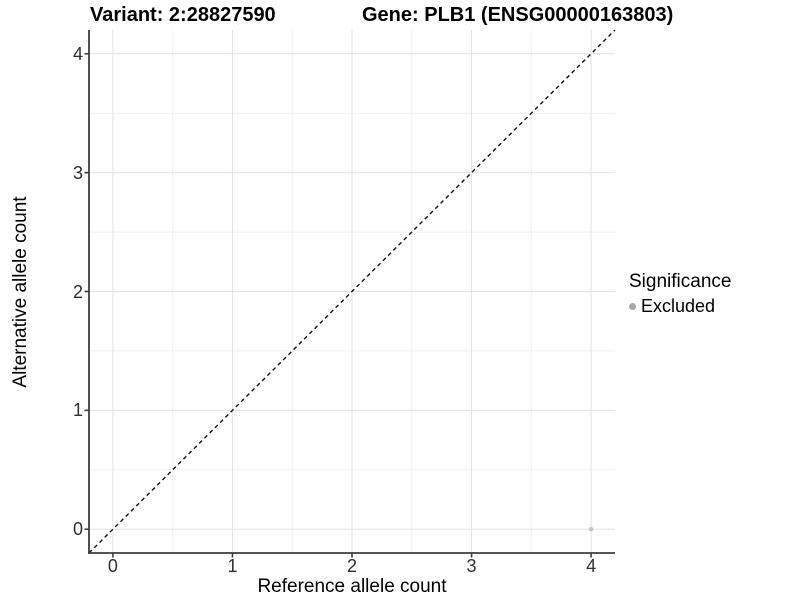 The height and width of the screenshot is (600, 800). What do you see at coordinates (112, 566) in the screenshot?
I see `x-tick-label: 0` at bounding box center [112, 566].